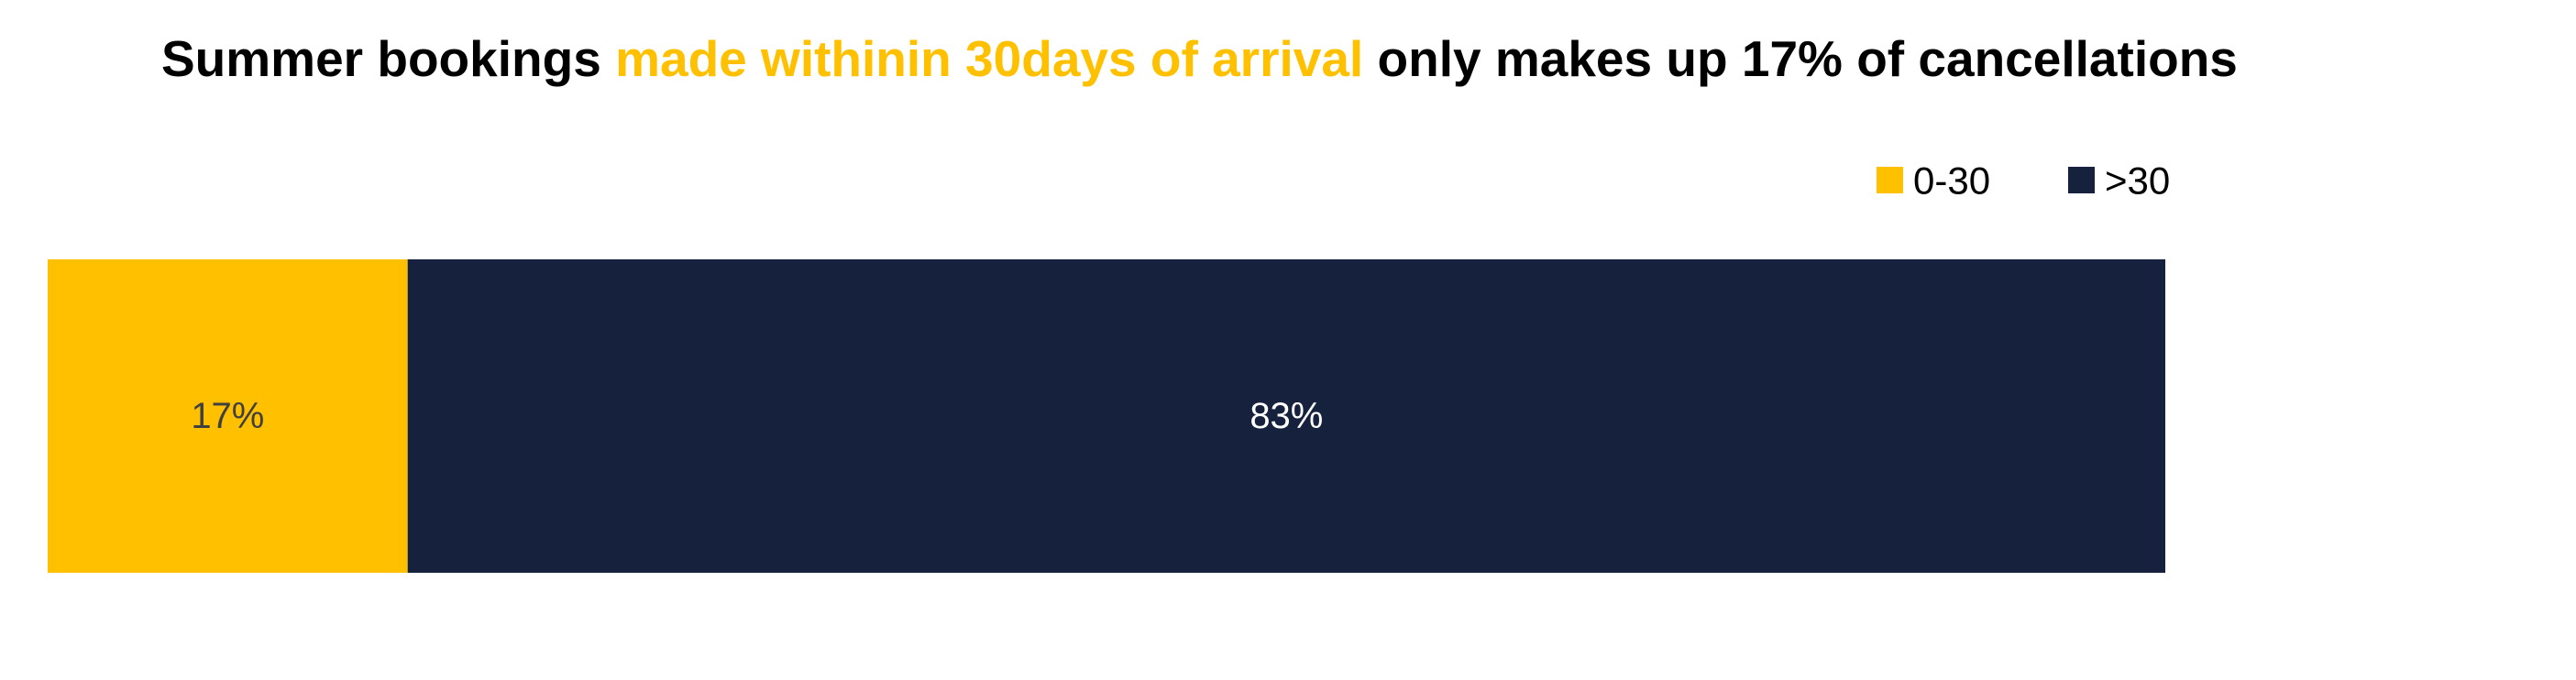  I want to click on legend-label: 0-30, so click(1952, 181).